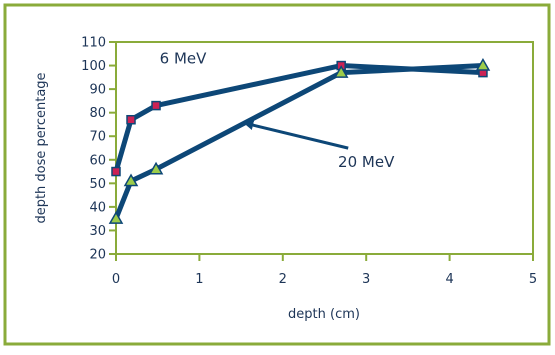 The width and height of the screenshot is (555, 355). Describe the element at coordinates (199, 279) in the screenshot. I see `x-tick-label: 1` at that location.